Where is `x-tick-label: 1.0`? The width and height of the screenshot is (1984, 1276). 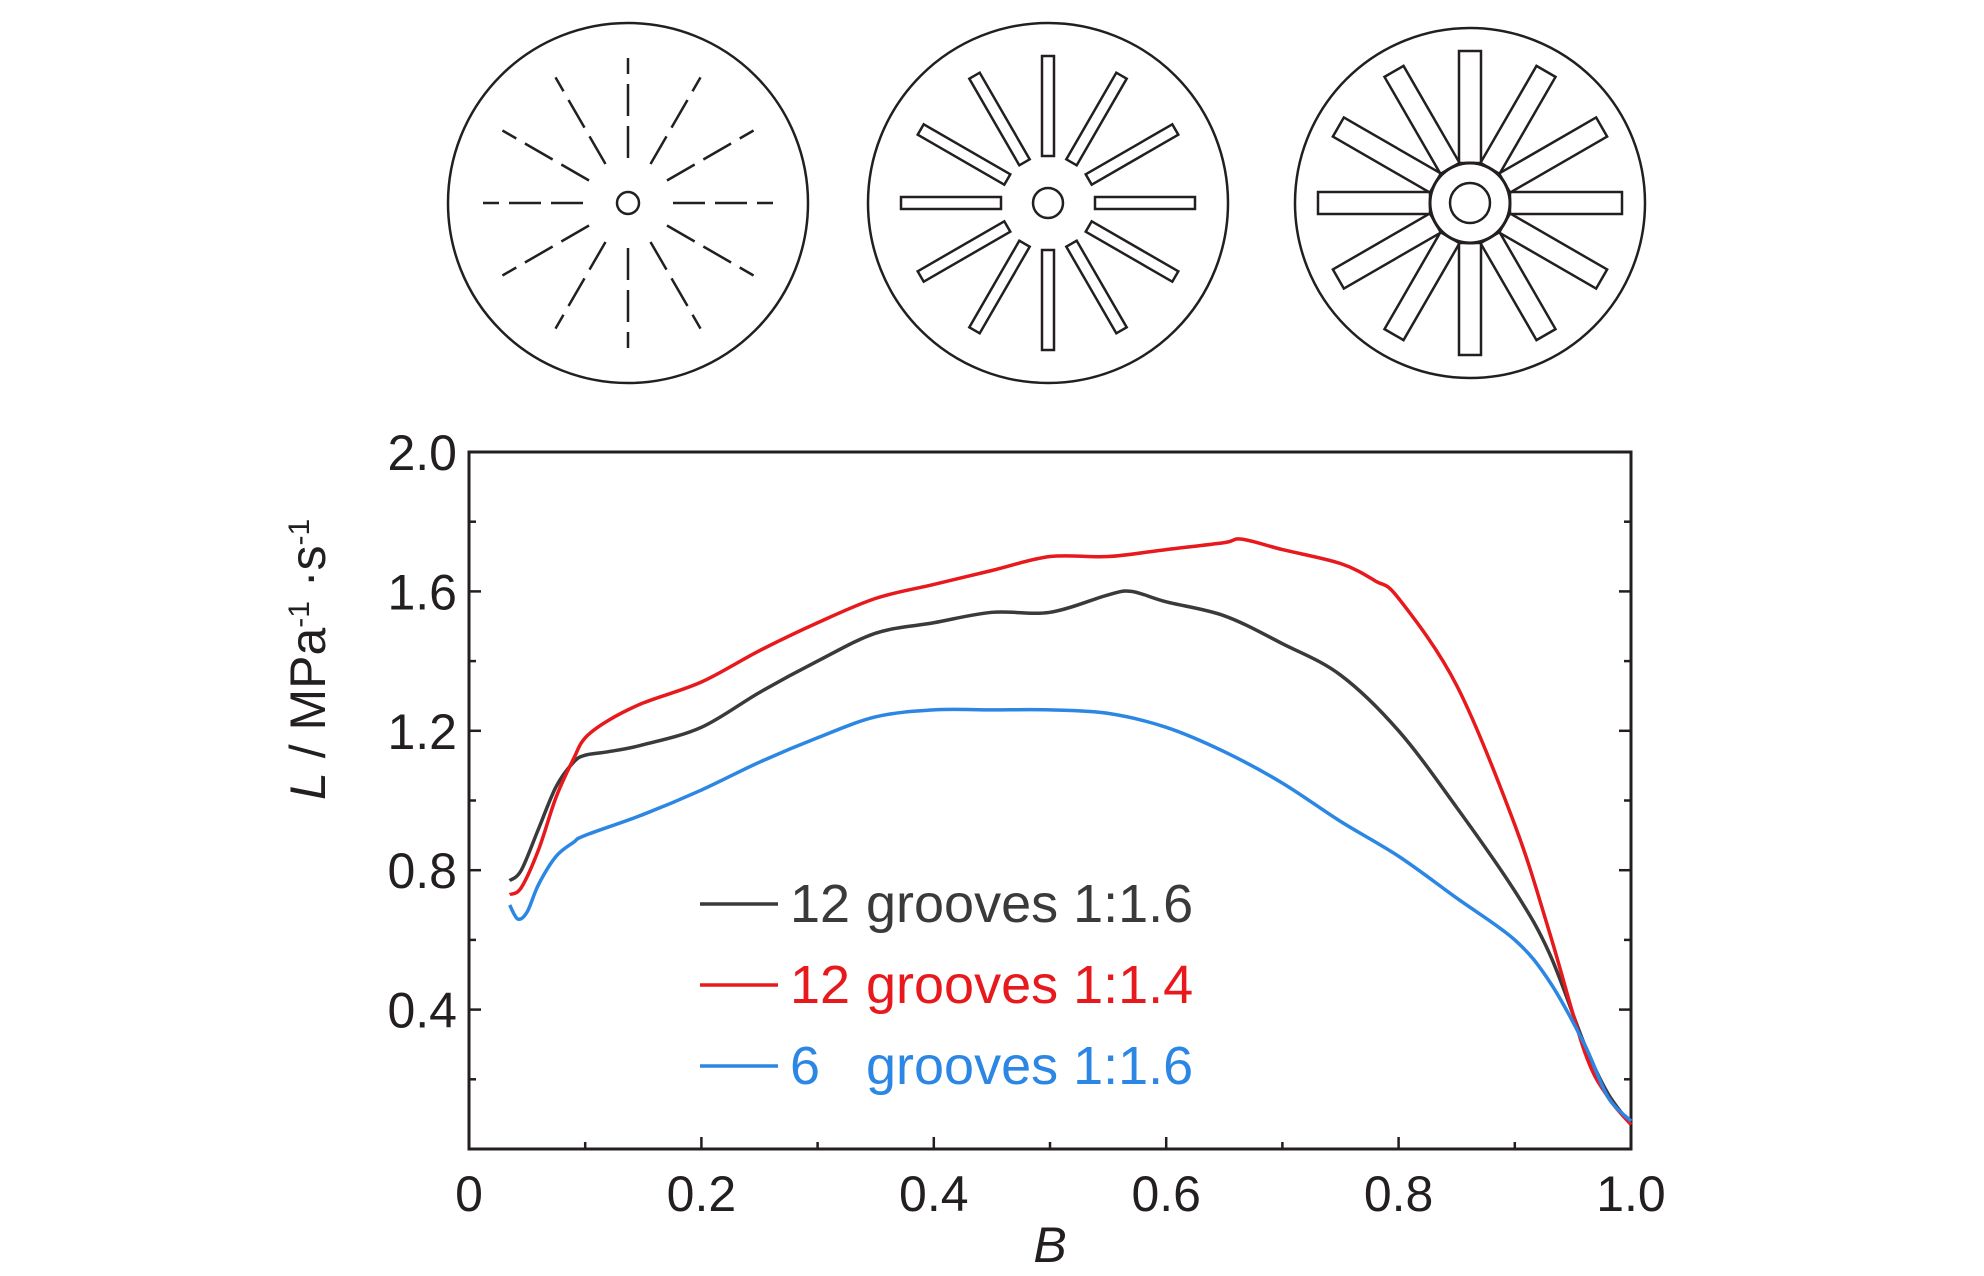 x-tick-label: 1.0 is located at coordinates (1631, 1194).